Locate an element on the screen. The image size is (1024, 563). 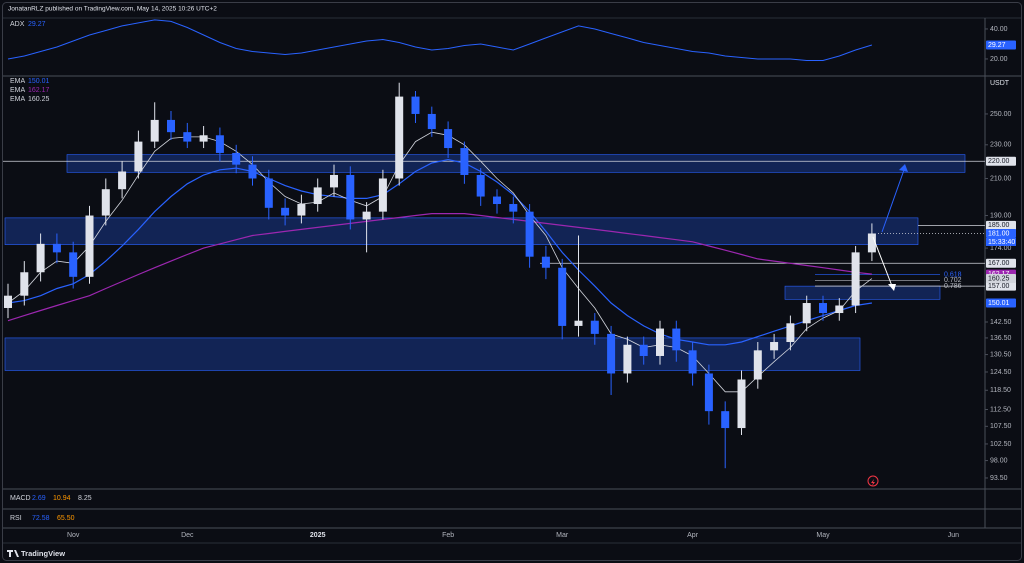
price-badge: 220.00 is located at coordinates (999, 161).